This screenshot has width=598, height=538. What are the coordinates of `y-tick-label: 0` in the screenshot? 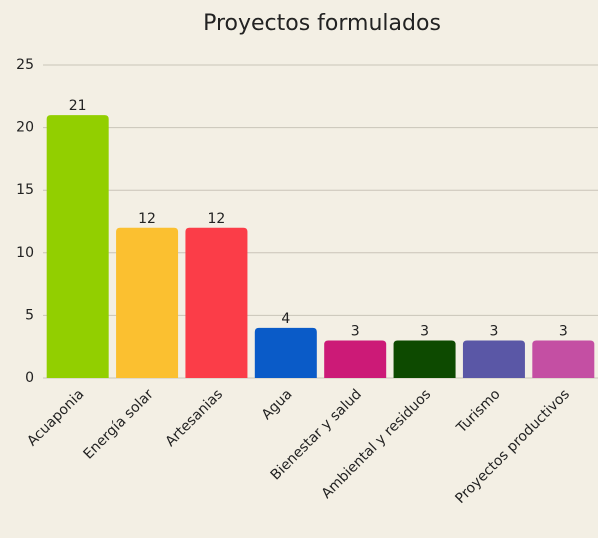 It's located at (29, 378).